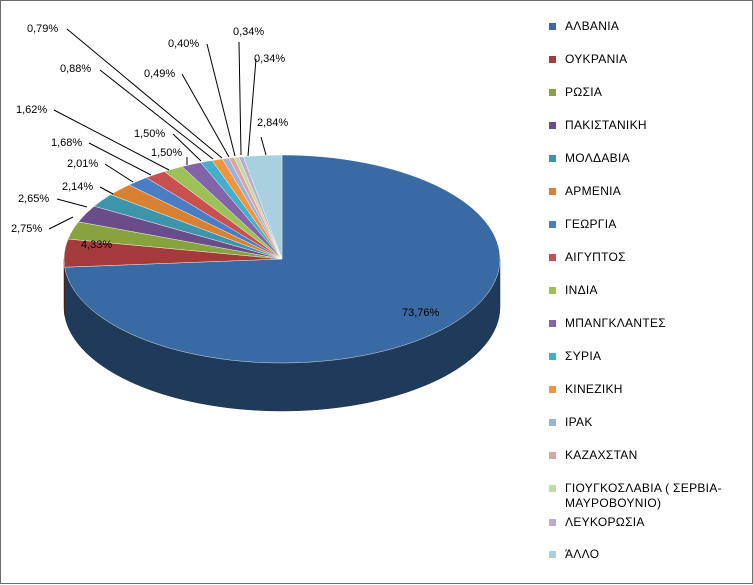 The image size is (753, 585). What do you see at coordinates (643, 495) in the screenshot?
I see `legend-label: ΓΙΟΥΓΚΟΣΛΑΒΙΑ ( ΣΕΡΒΙΑ-ΜΑΥΡΟΒΟΥΝΙΟ)` at bounding box center [643, 495].